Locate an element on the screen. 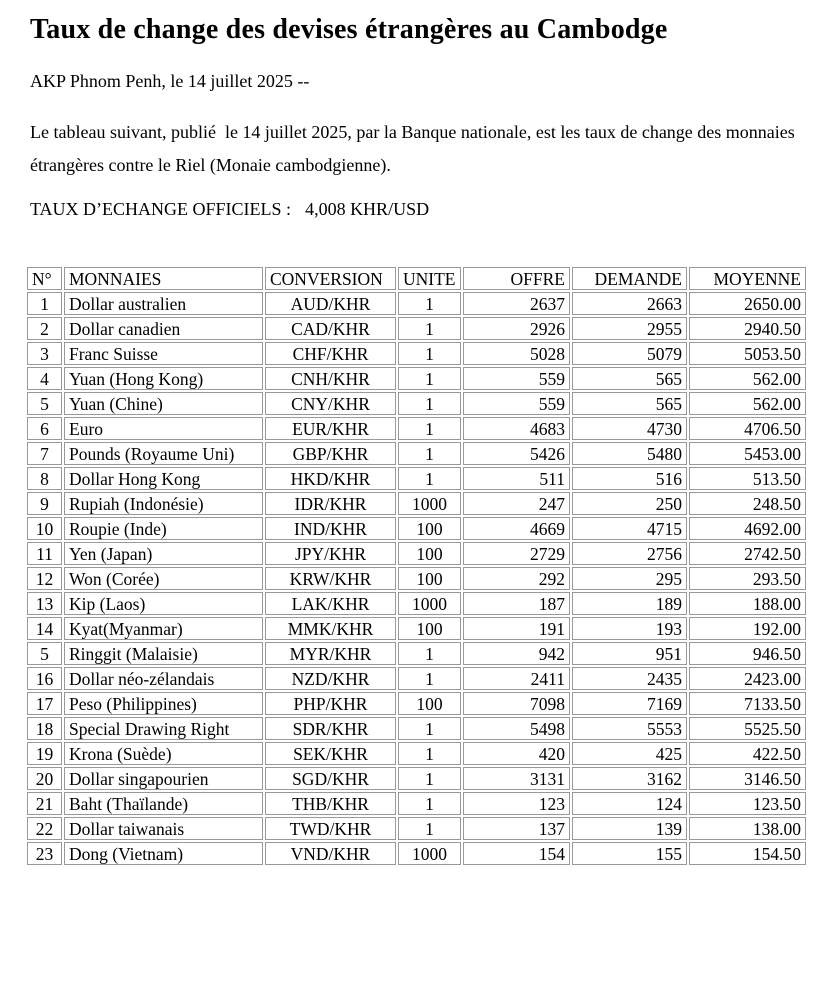 This screenshot has height=1000, width=828. table-row: 4 Yuan (Hong Kong) CNH/KHR 1 559 565 562.00 is located at coordinates (416, 378).